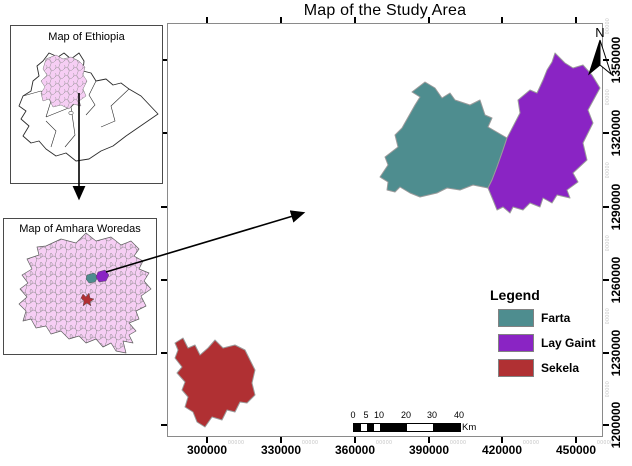 This screenshot has height=466, width=632. I want to click on x-axis-label: 390000, so click(429, 450).